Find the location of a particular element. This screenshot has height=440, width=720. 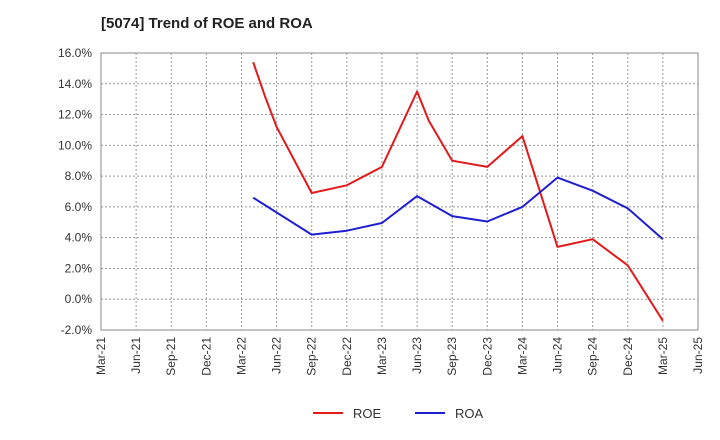

y-tick-label: -2.0% is located at coordinates (77, 330).